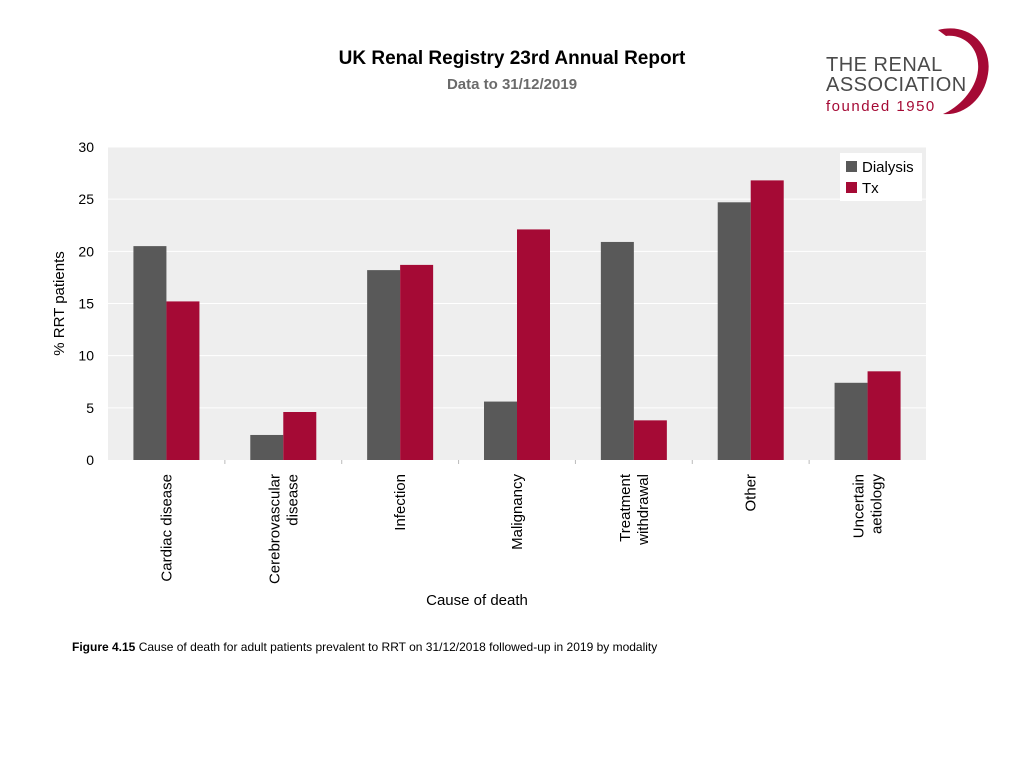  I want to click on x-tick-label: Uncertain, so click(859, 506).